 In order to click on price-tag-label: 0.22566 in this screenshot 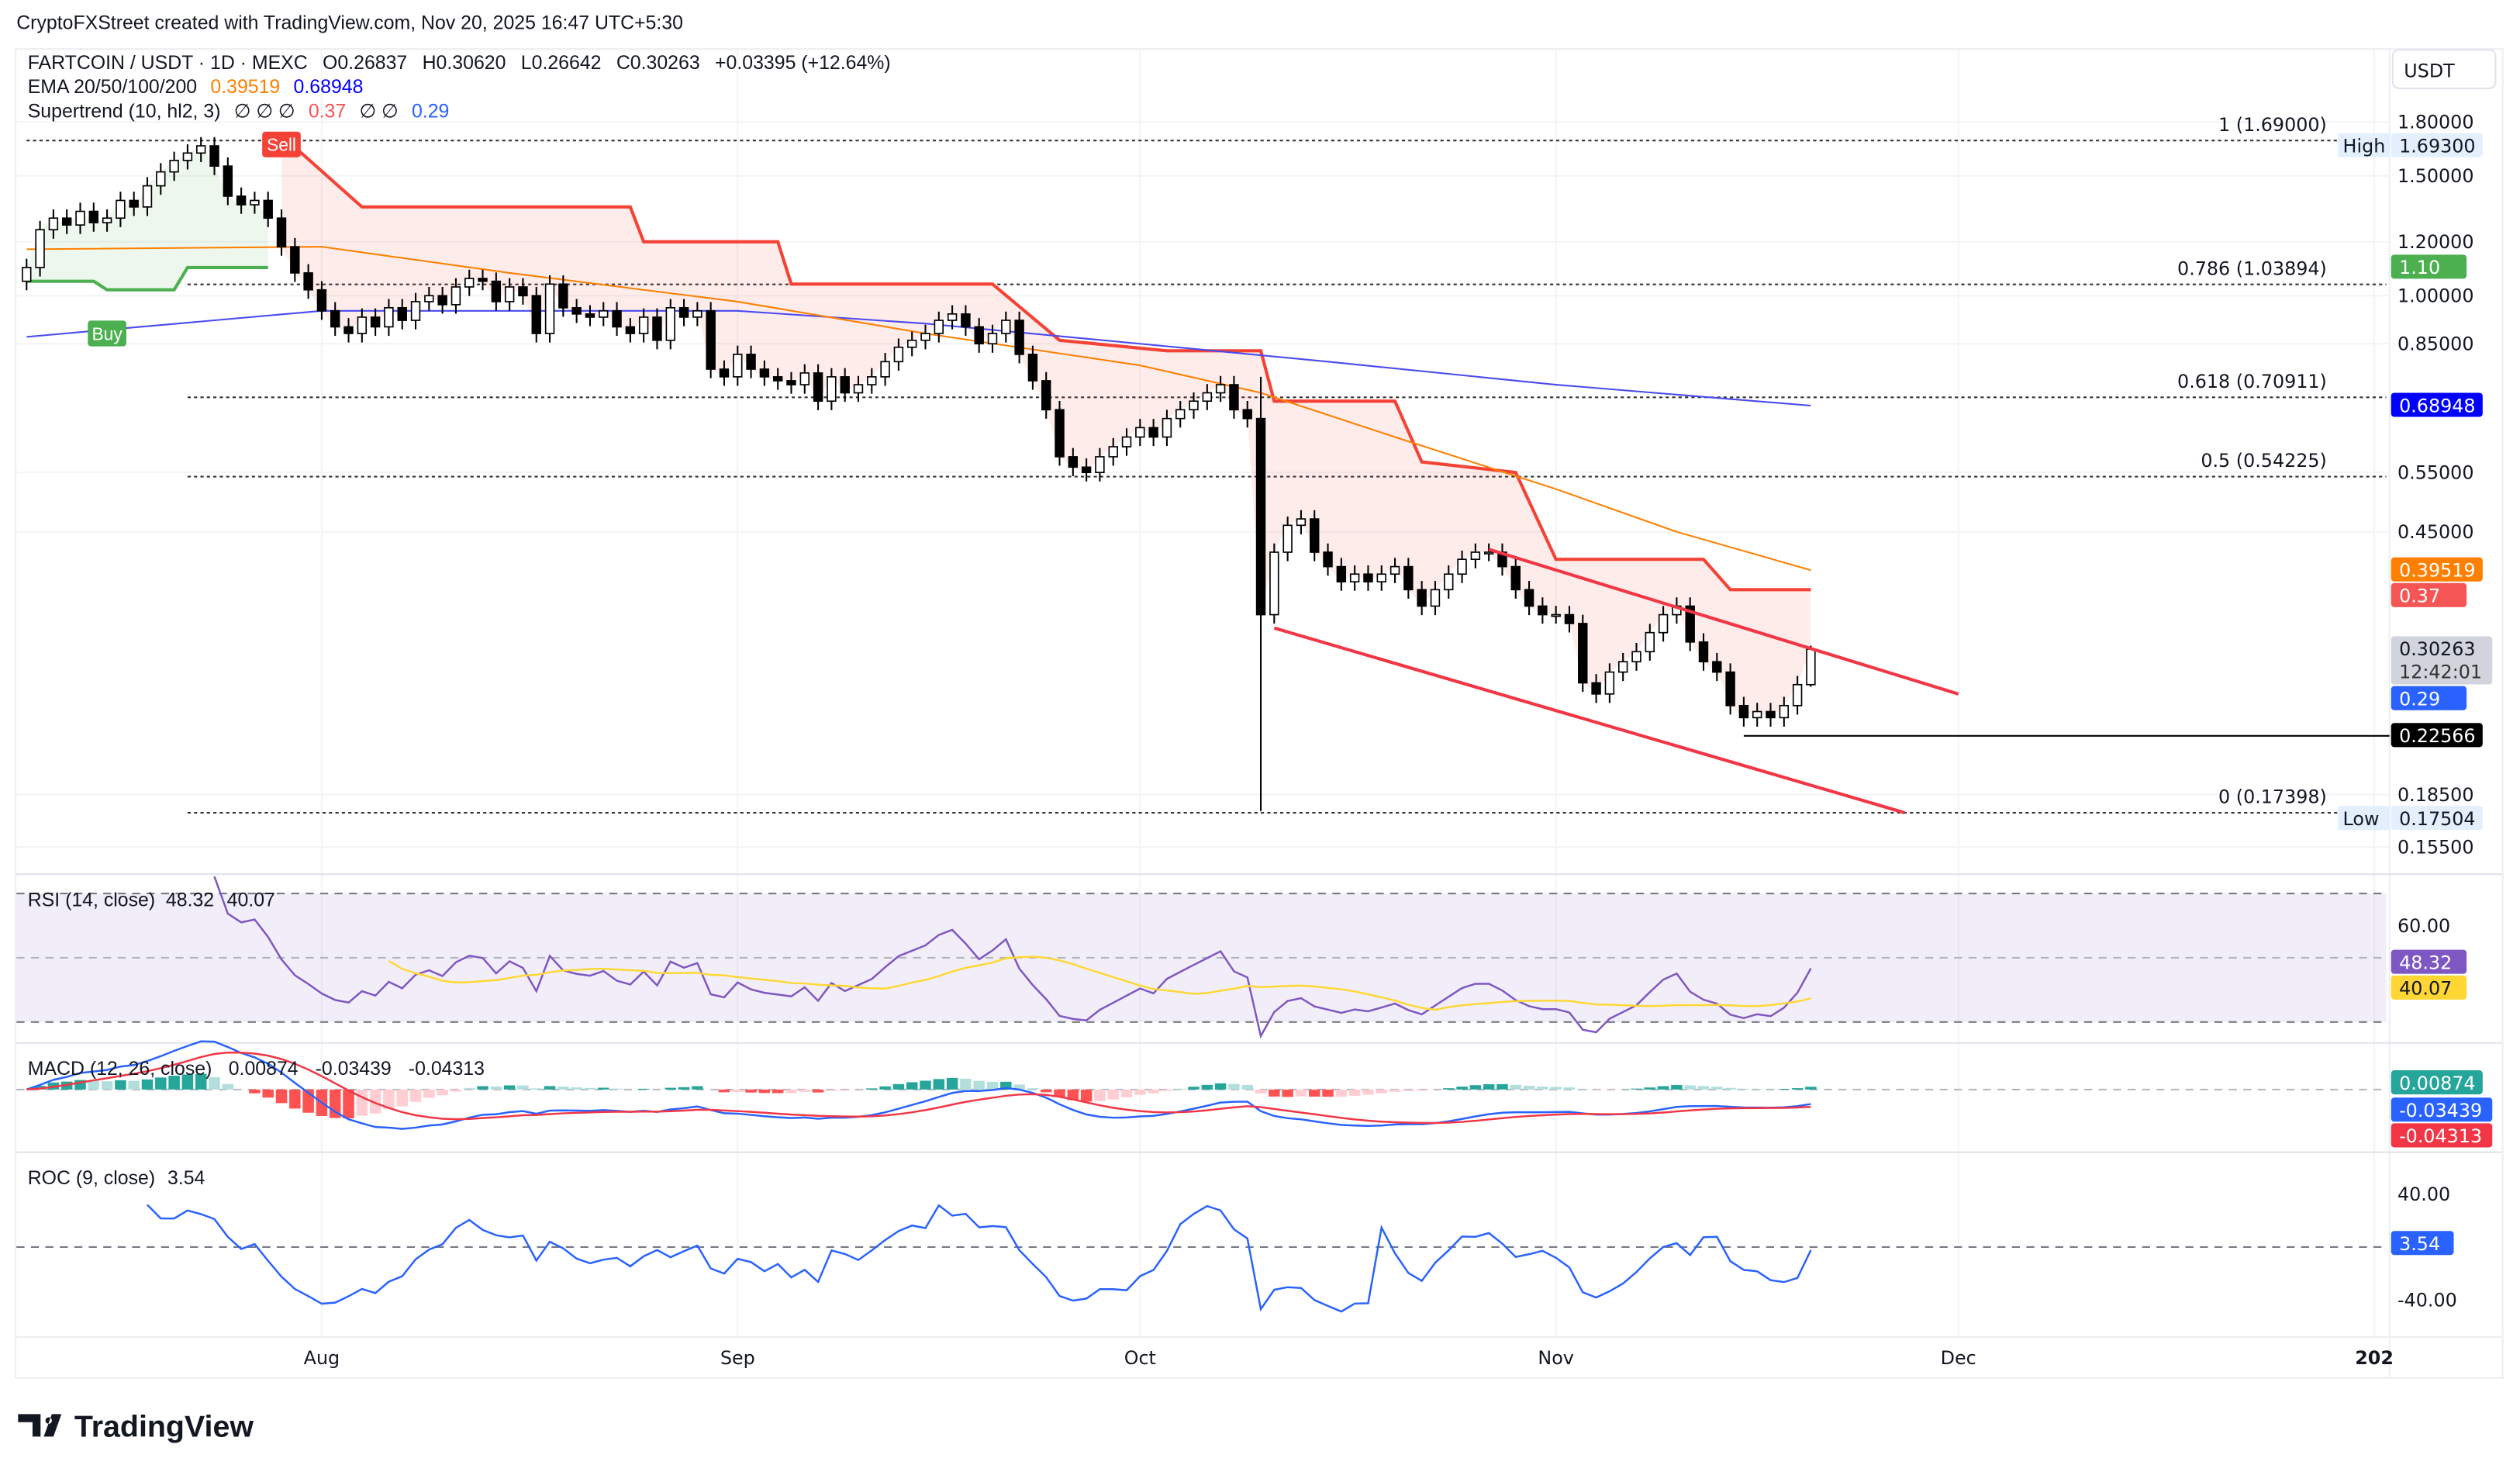, I will do `click(2437, 736)`.